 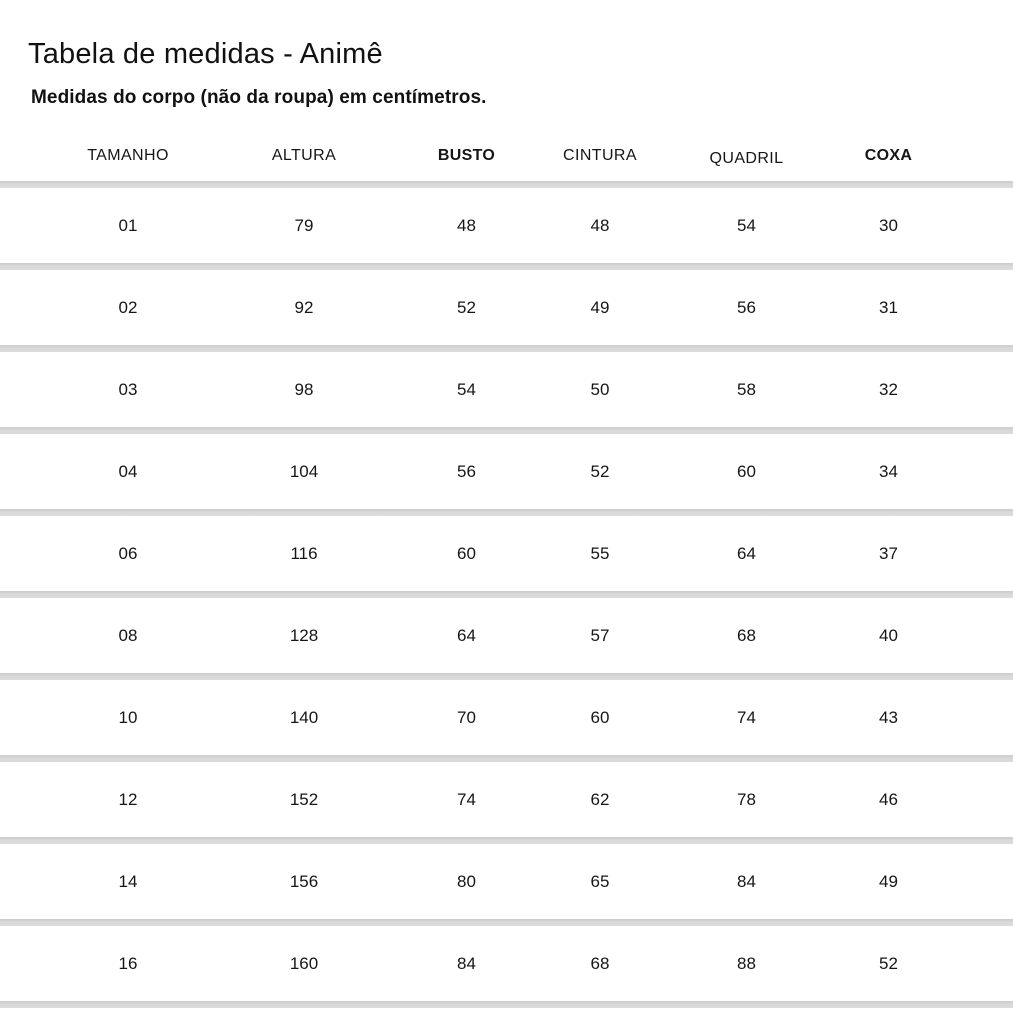 I want to click on measurement-cell: 43, so click(x=888, y=717).